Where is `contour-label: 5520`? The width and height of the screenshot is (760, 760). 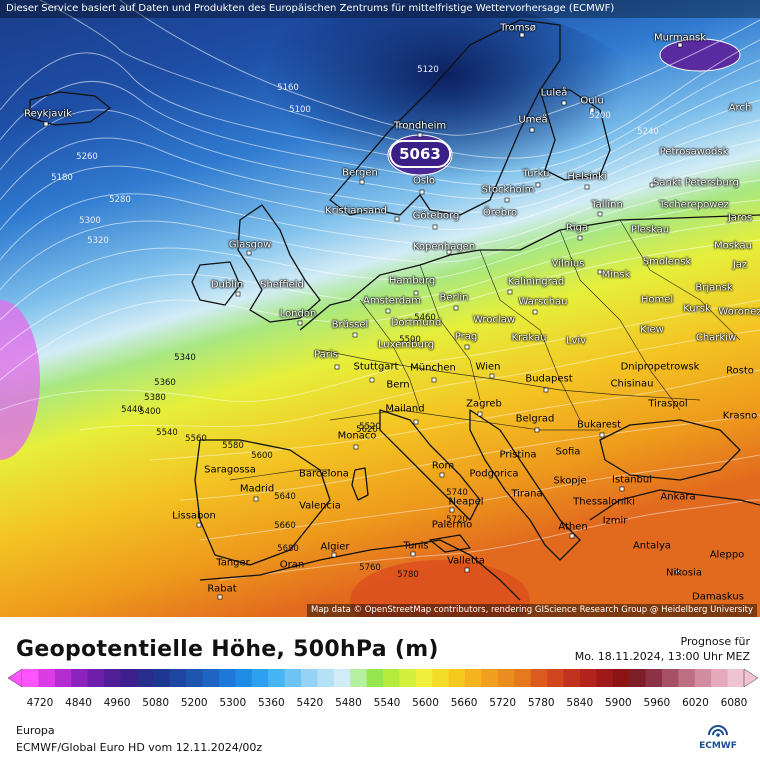 contour-label: 5520 is located at coordinates (370, 427).